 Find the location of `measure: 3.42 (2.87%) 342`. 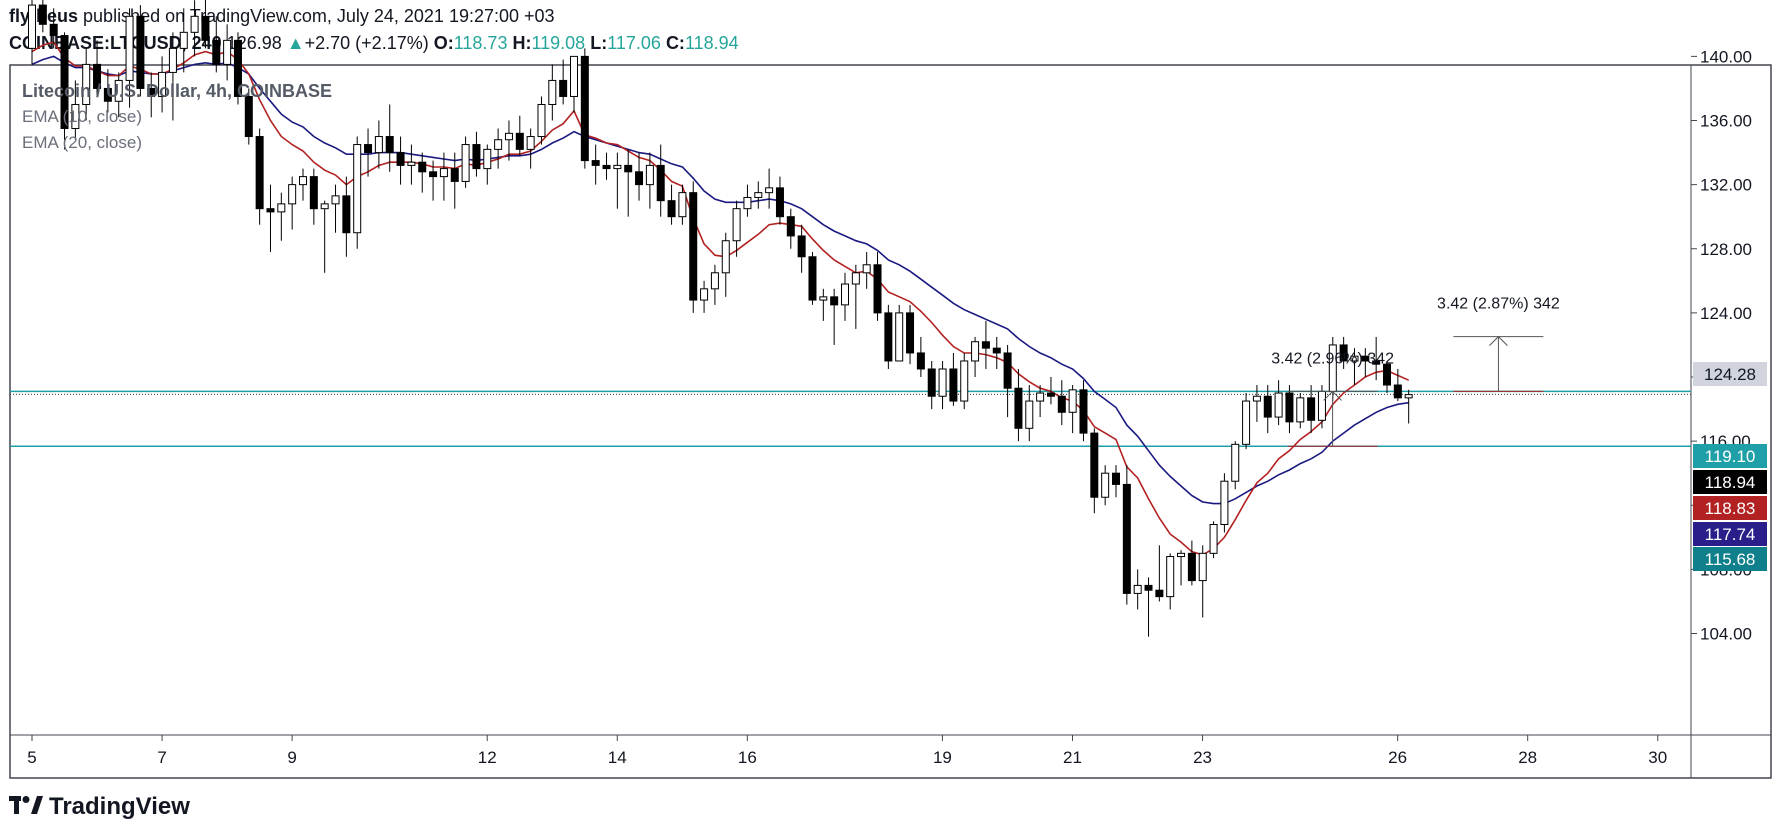

measure: 3.42 (2.87%) 342 is located at coordinates (1498, 344).